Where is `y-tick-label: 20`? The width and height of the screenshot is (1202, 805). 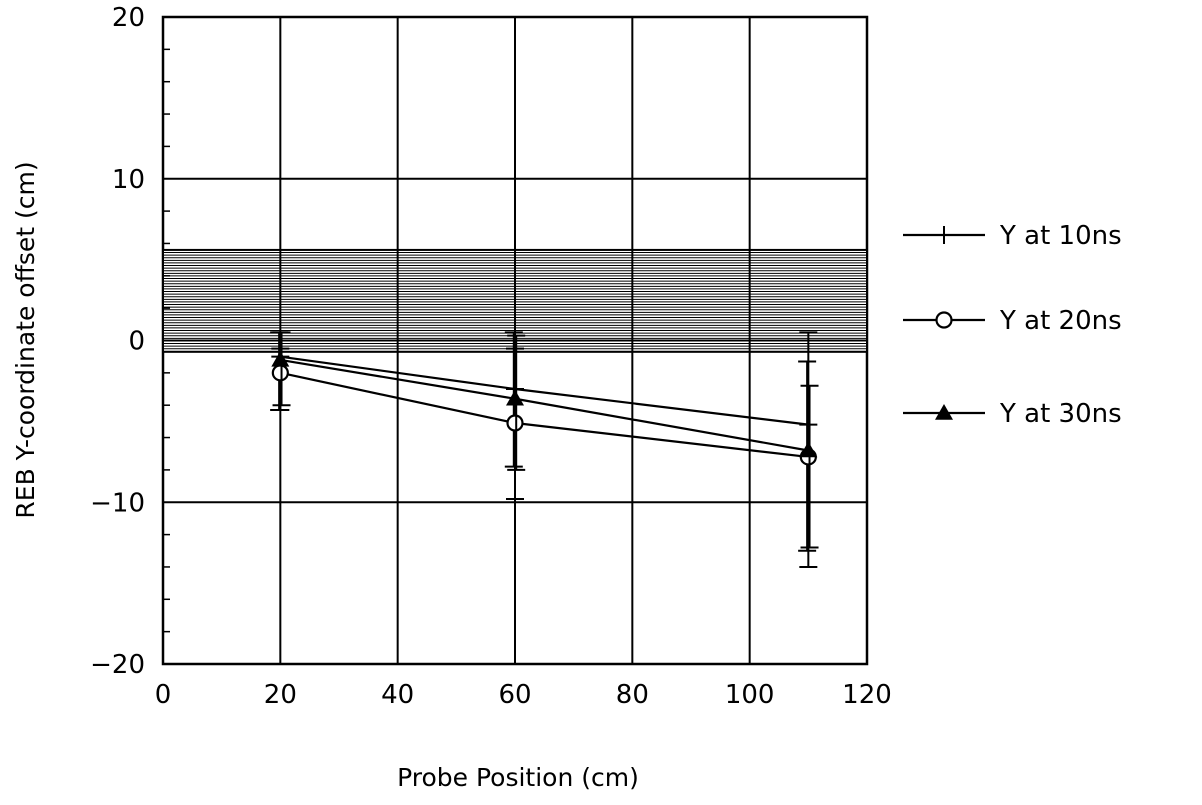 y-tick-label: 20 is located at coordinates (128, 18).